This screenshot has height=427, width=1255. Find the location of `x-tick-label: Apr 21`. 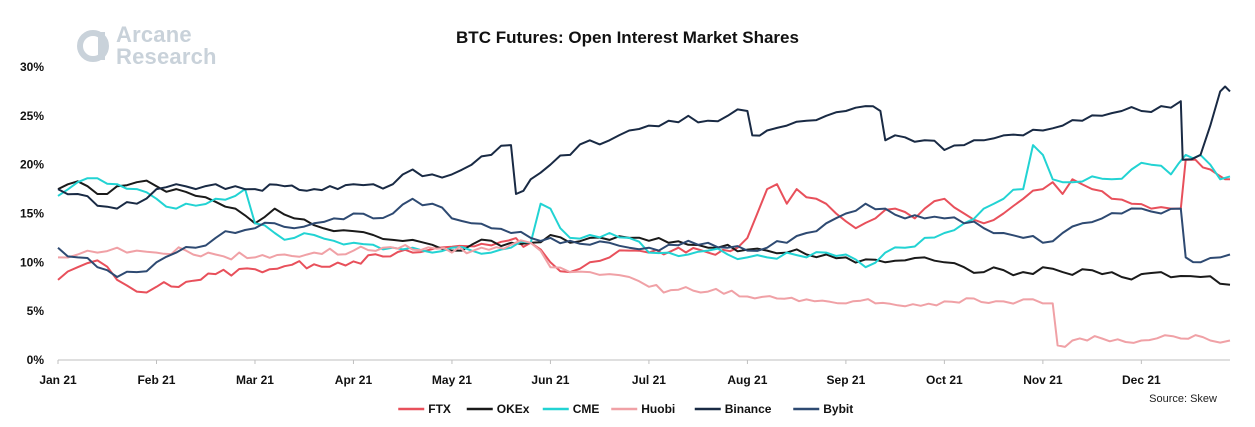

x-tick-label: Apr 21 is located at coordinates (354, 380).